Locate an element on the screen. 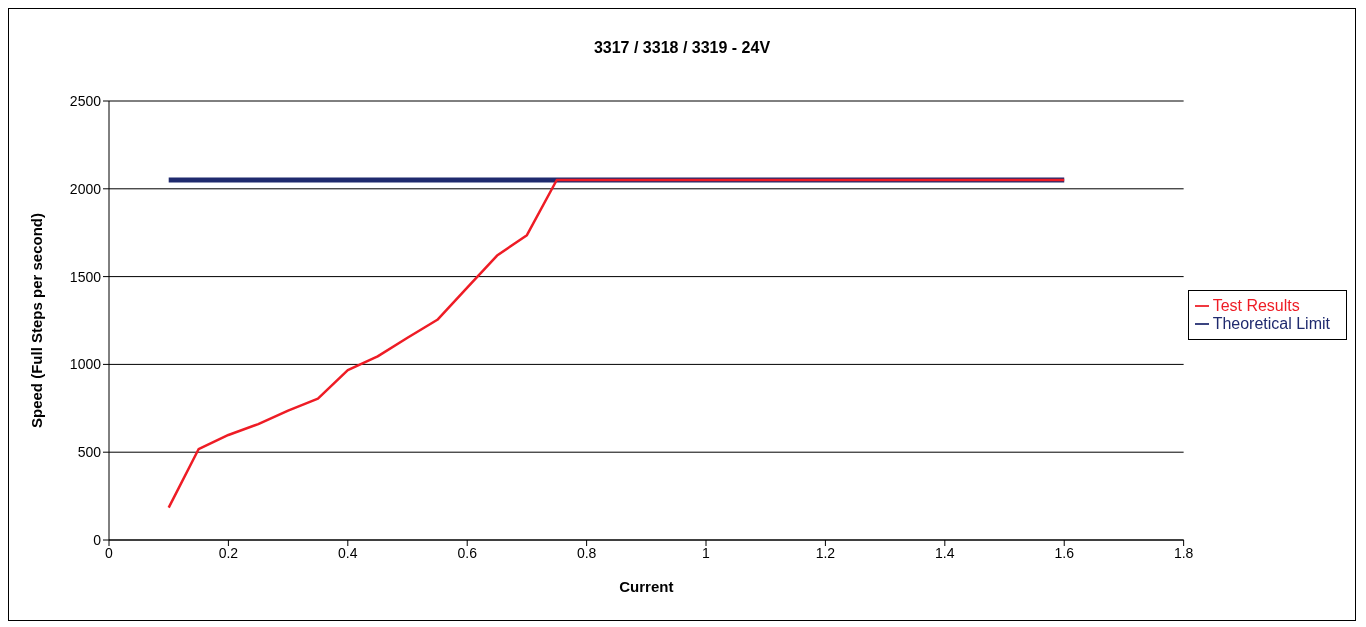 This screenshot has height=627, width=1366. legend-label: Theoretical Limit is located at coordinates (1271, 323).